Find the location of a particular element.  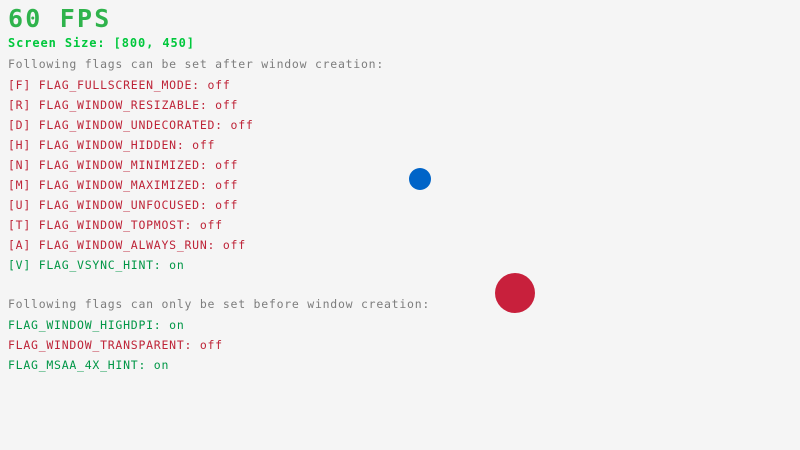

blue-ball is located at coordinates (420, 179).